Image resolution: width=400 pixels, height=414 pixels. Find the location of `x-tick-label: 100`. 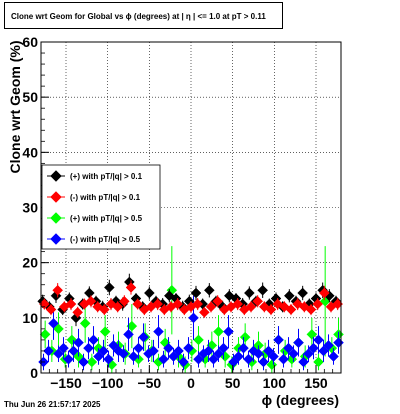

x-tick-label: 100 is located at coordinates (275, 383).